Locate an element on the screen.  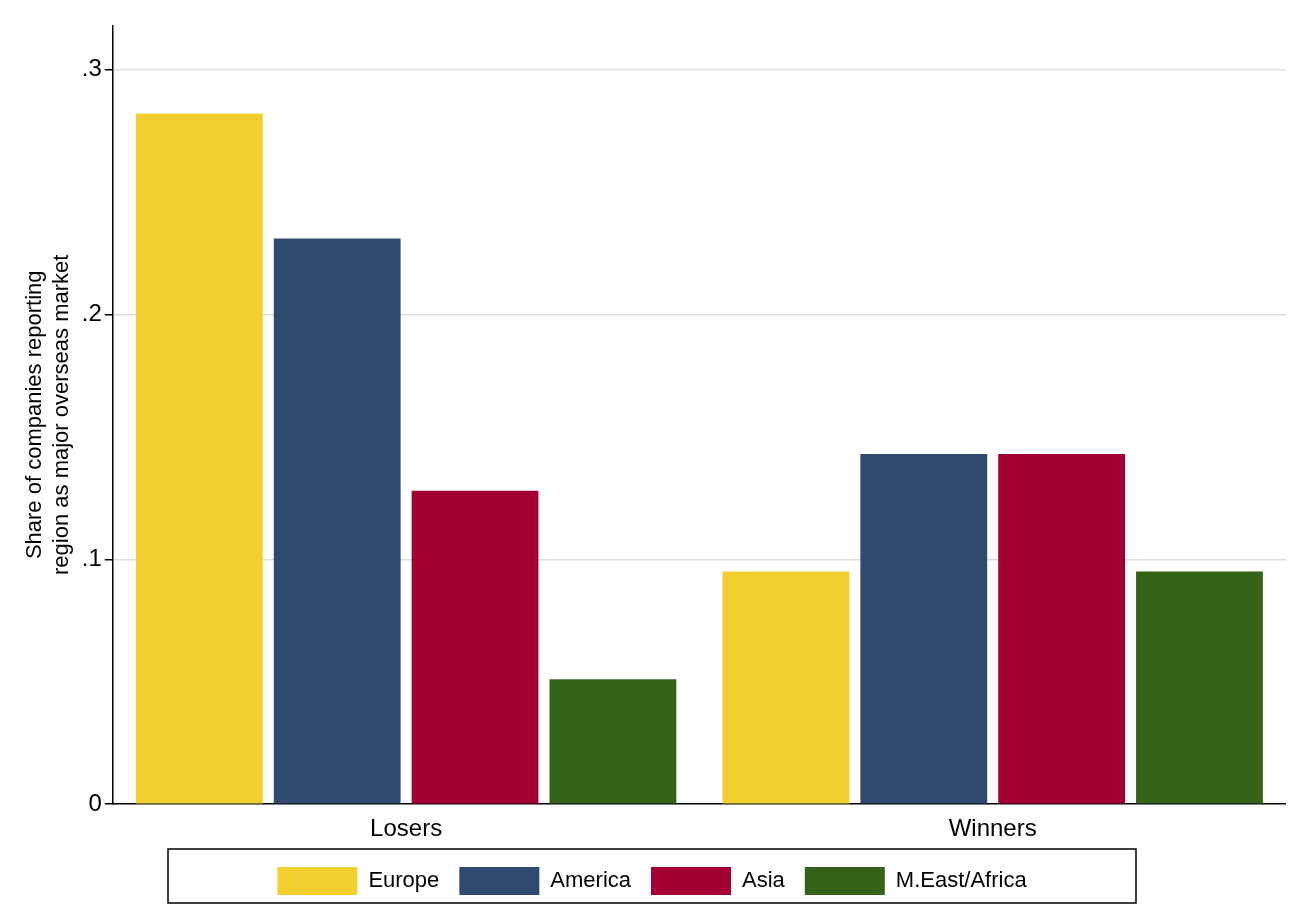
y-tick-label: .1 is located at coordinates (91, 557).